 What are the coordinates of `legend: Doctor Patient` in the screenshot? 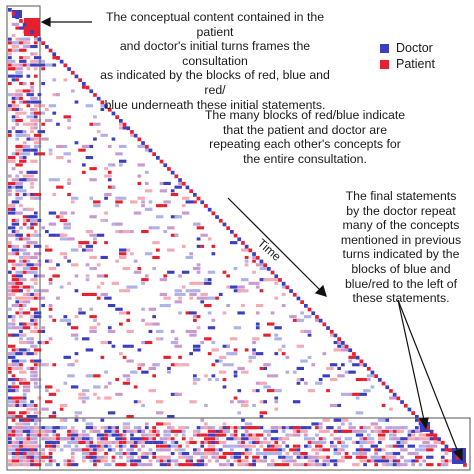 It's located at (427, 56).